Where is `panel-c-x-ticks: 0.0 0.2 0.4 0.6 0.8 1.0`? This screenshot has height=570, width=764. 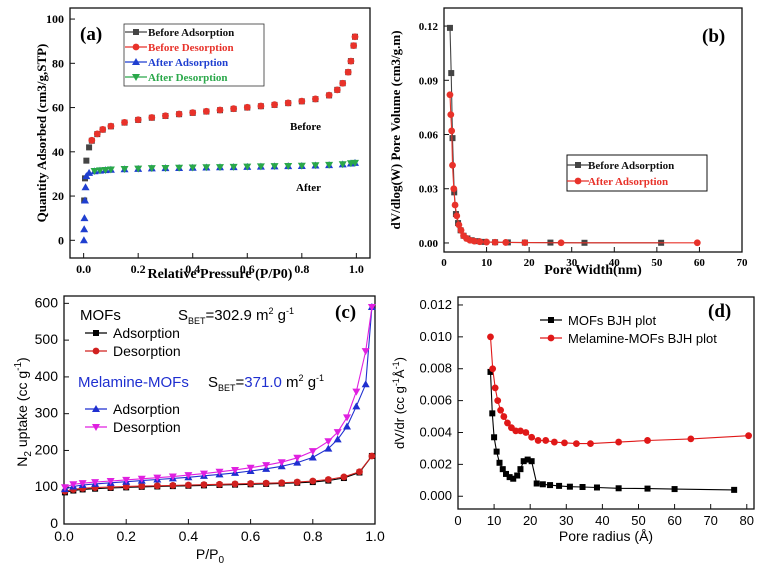 panel-c-x-ticks: 0.0 0.2 0.4 0.6 0.8 1.0 is located at coordinates (219, 531).